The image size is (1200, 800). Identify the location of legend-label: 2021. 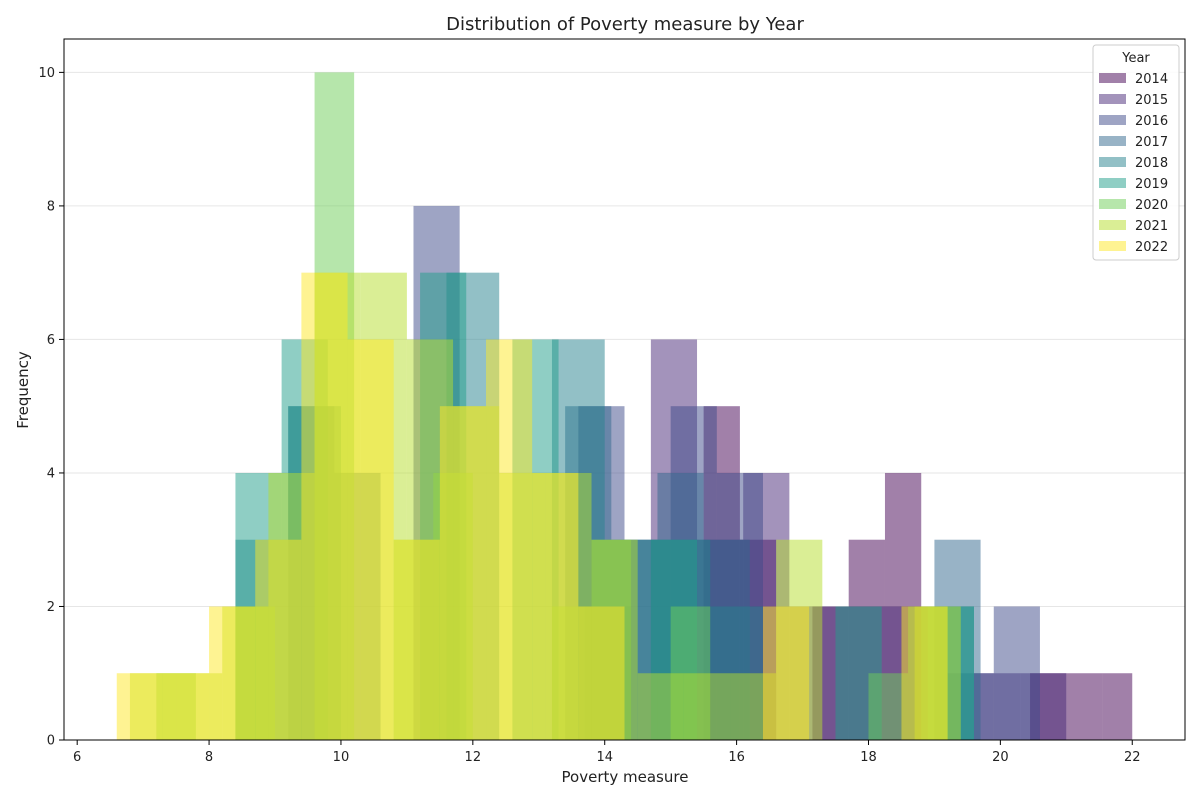
(1151, 226).